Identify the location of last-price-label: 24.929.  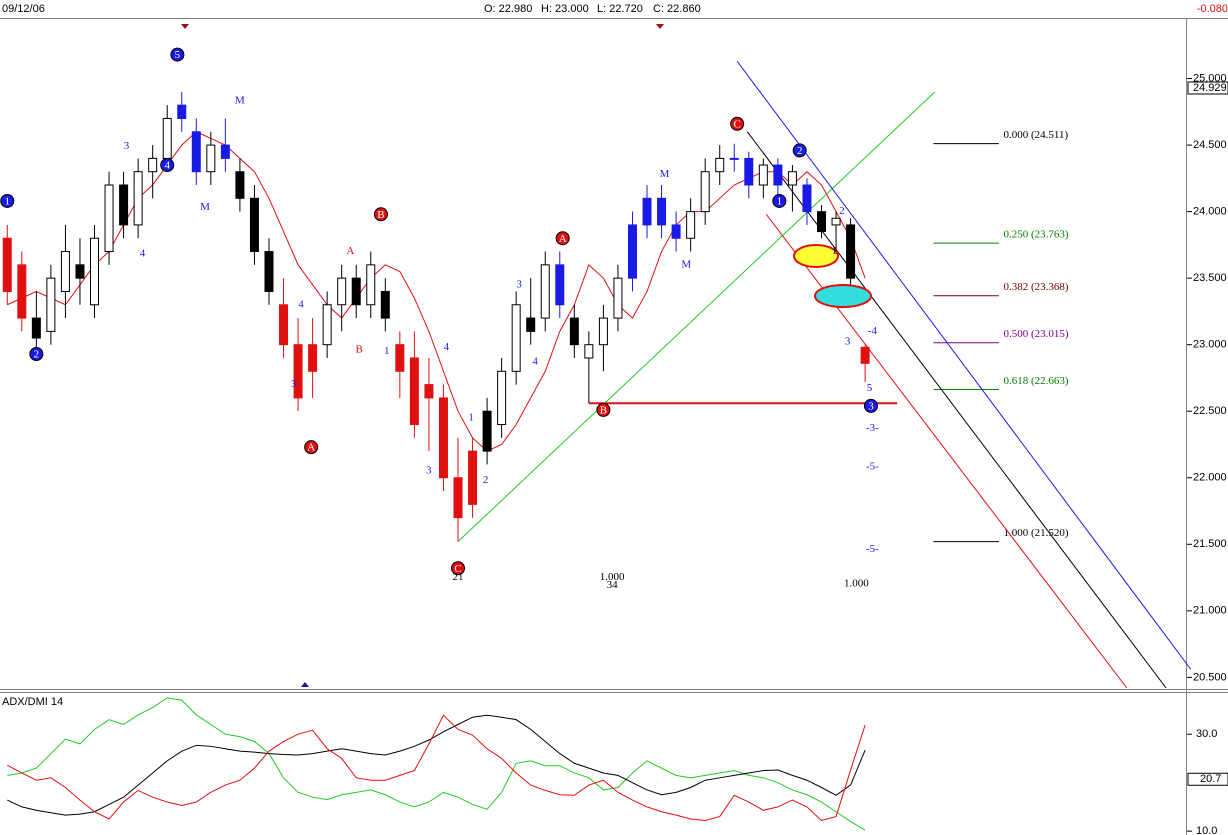
(1210, 88).